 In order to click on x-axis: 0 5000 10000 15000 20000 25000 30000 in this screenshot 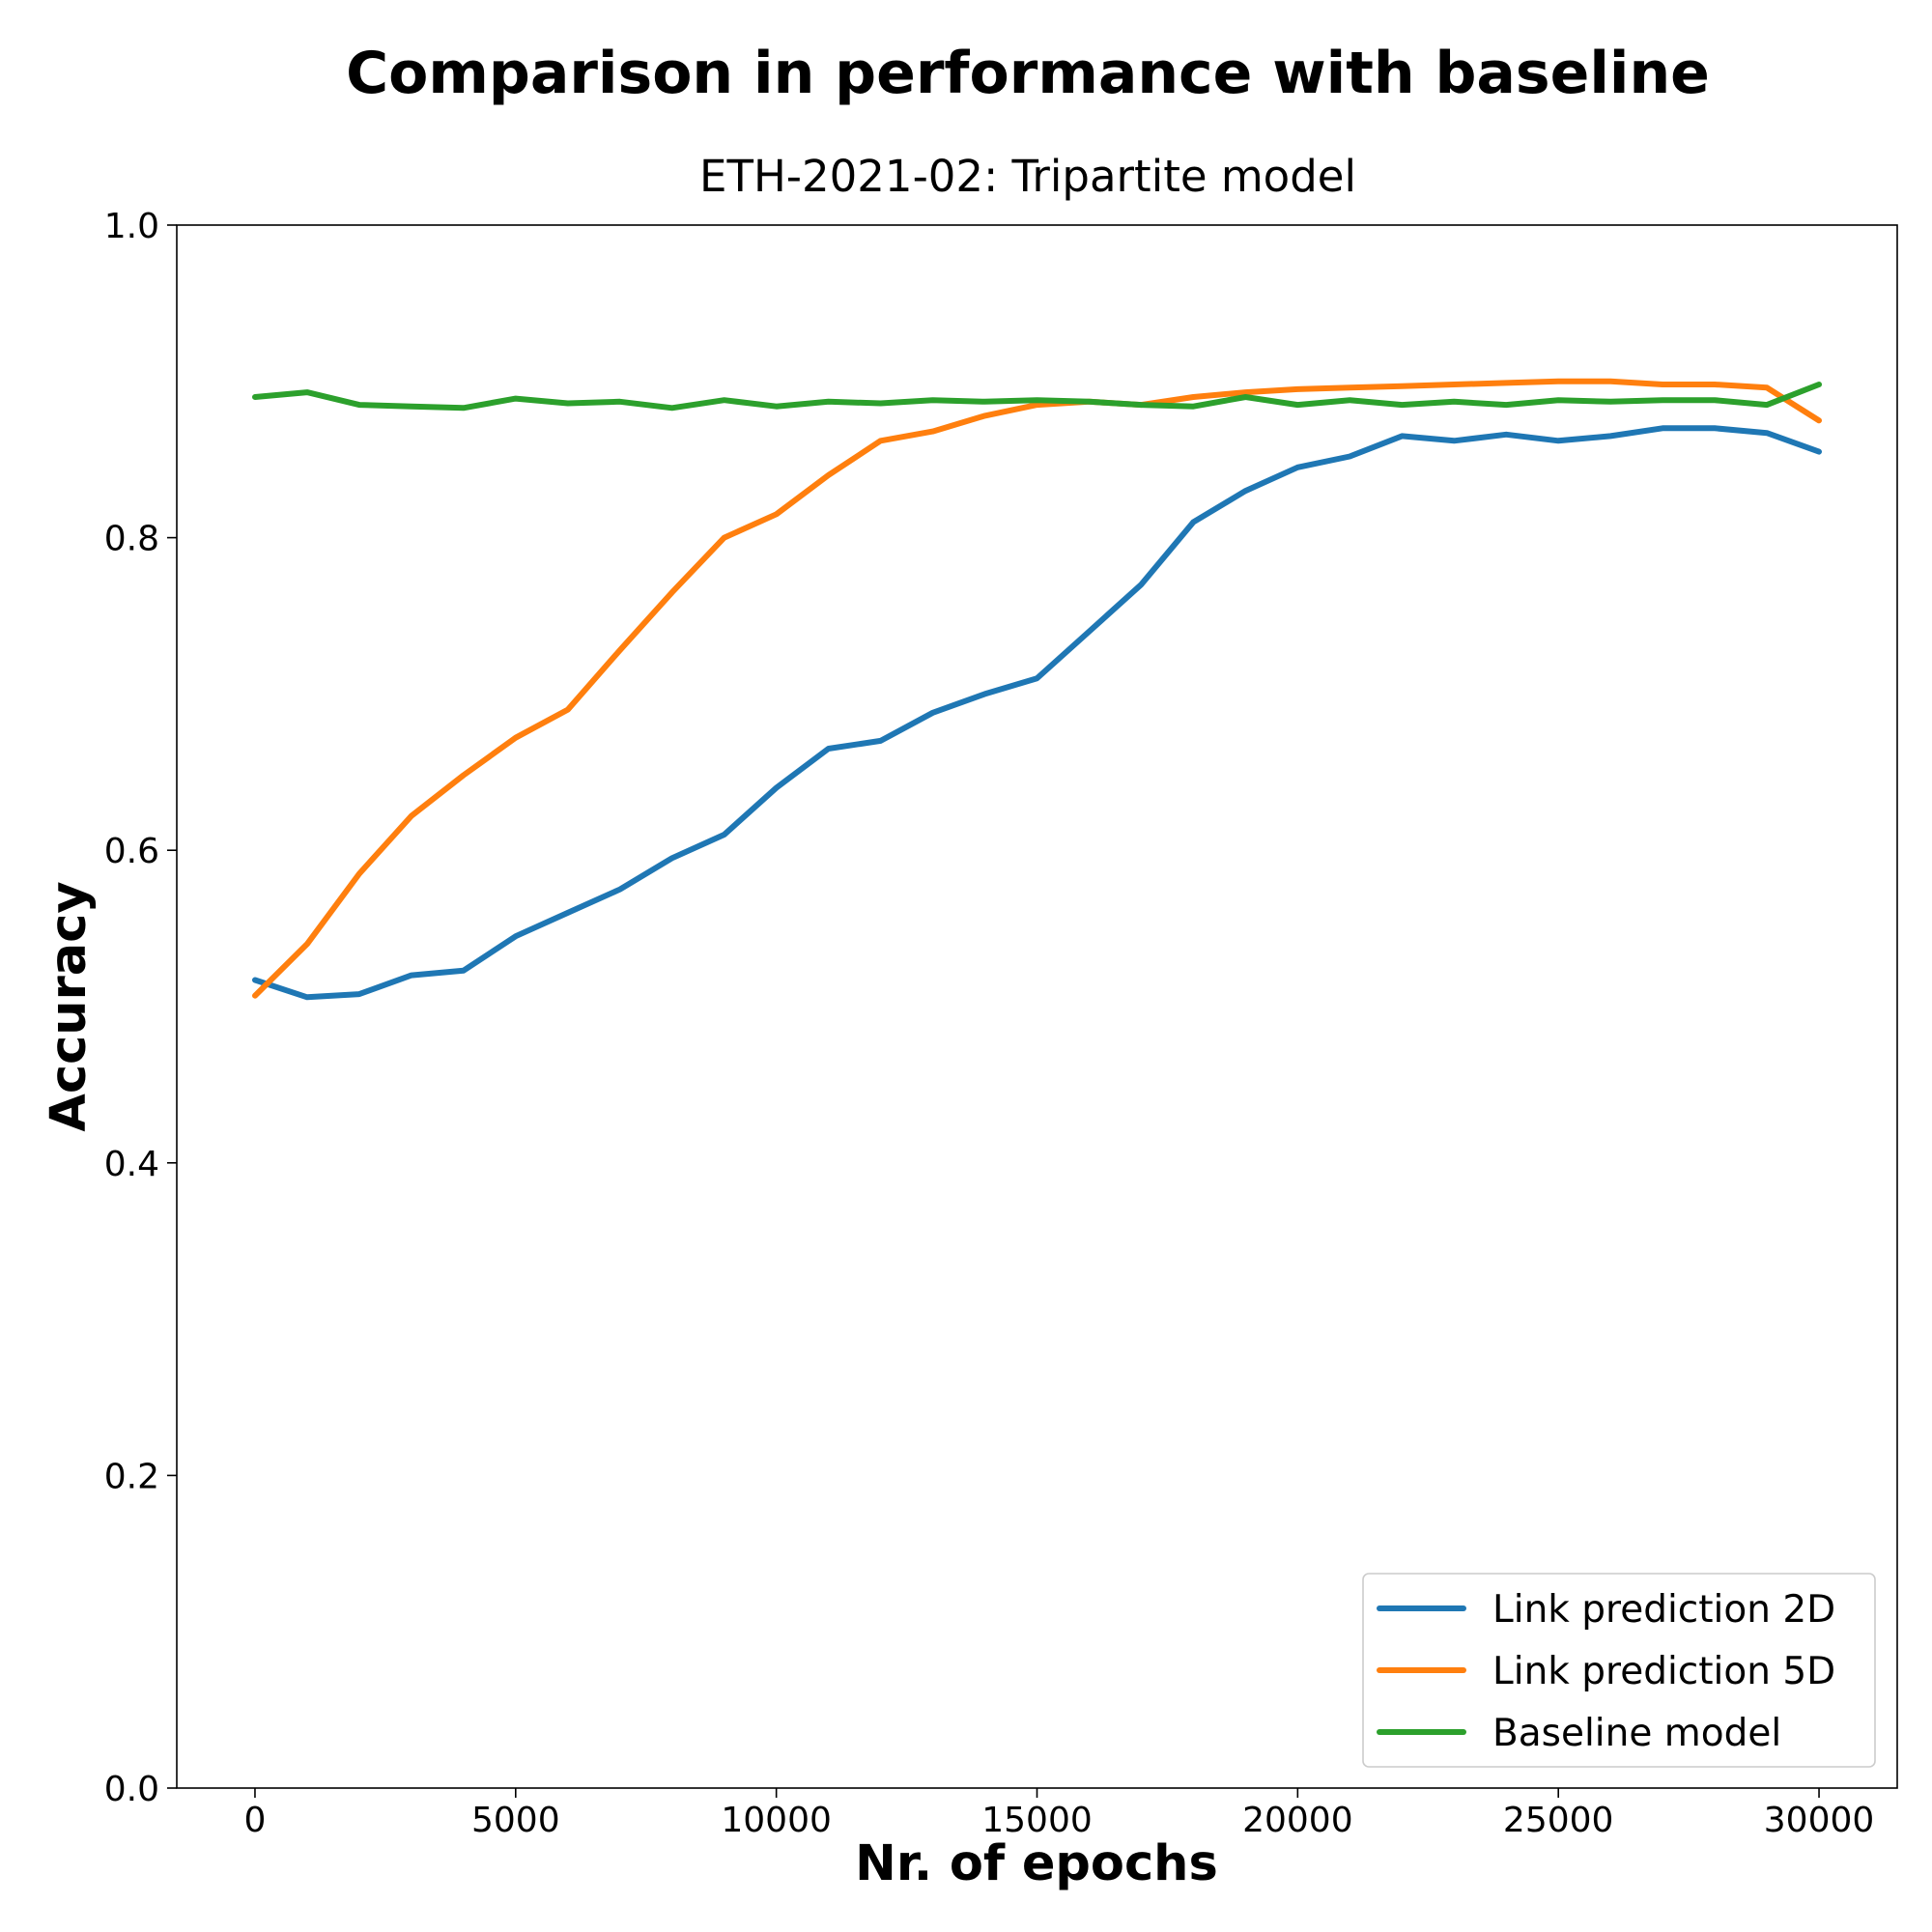, I will do `click(1059, 1814)`.